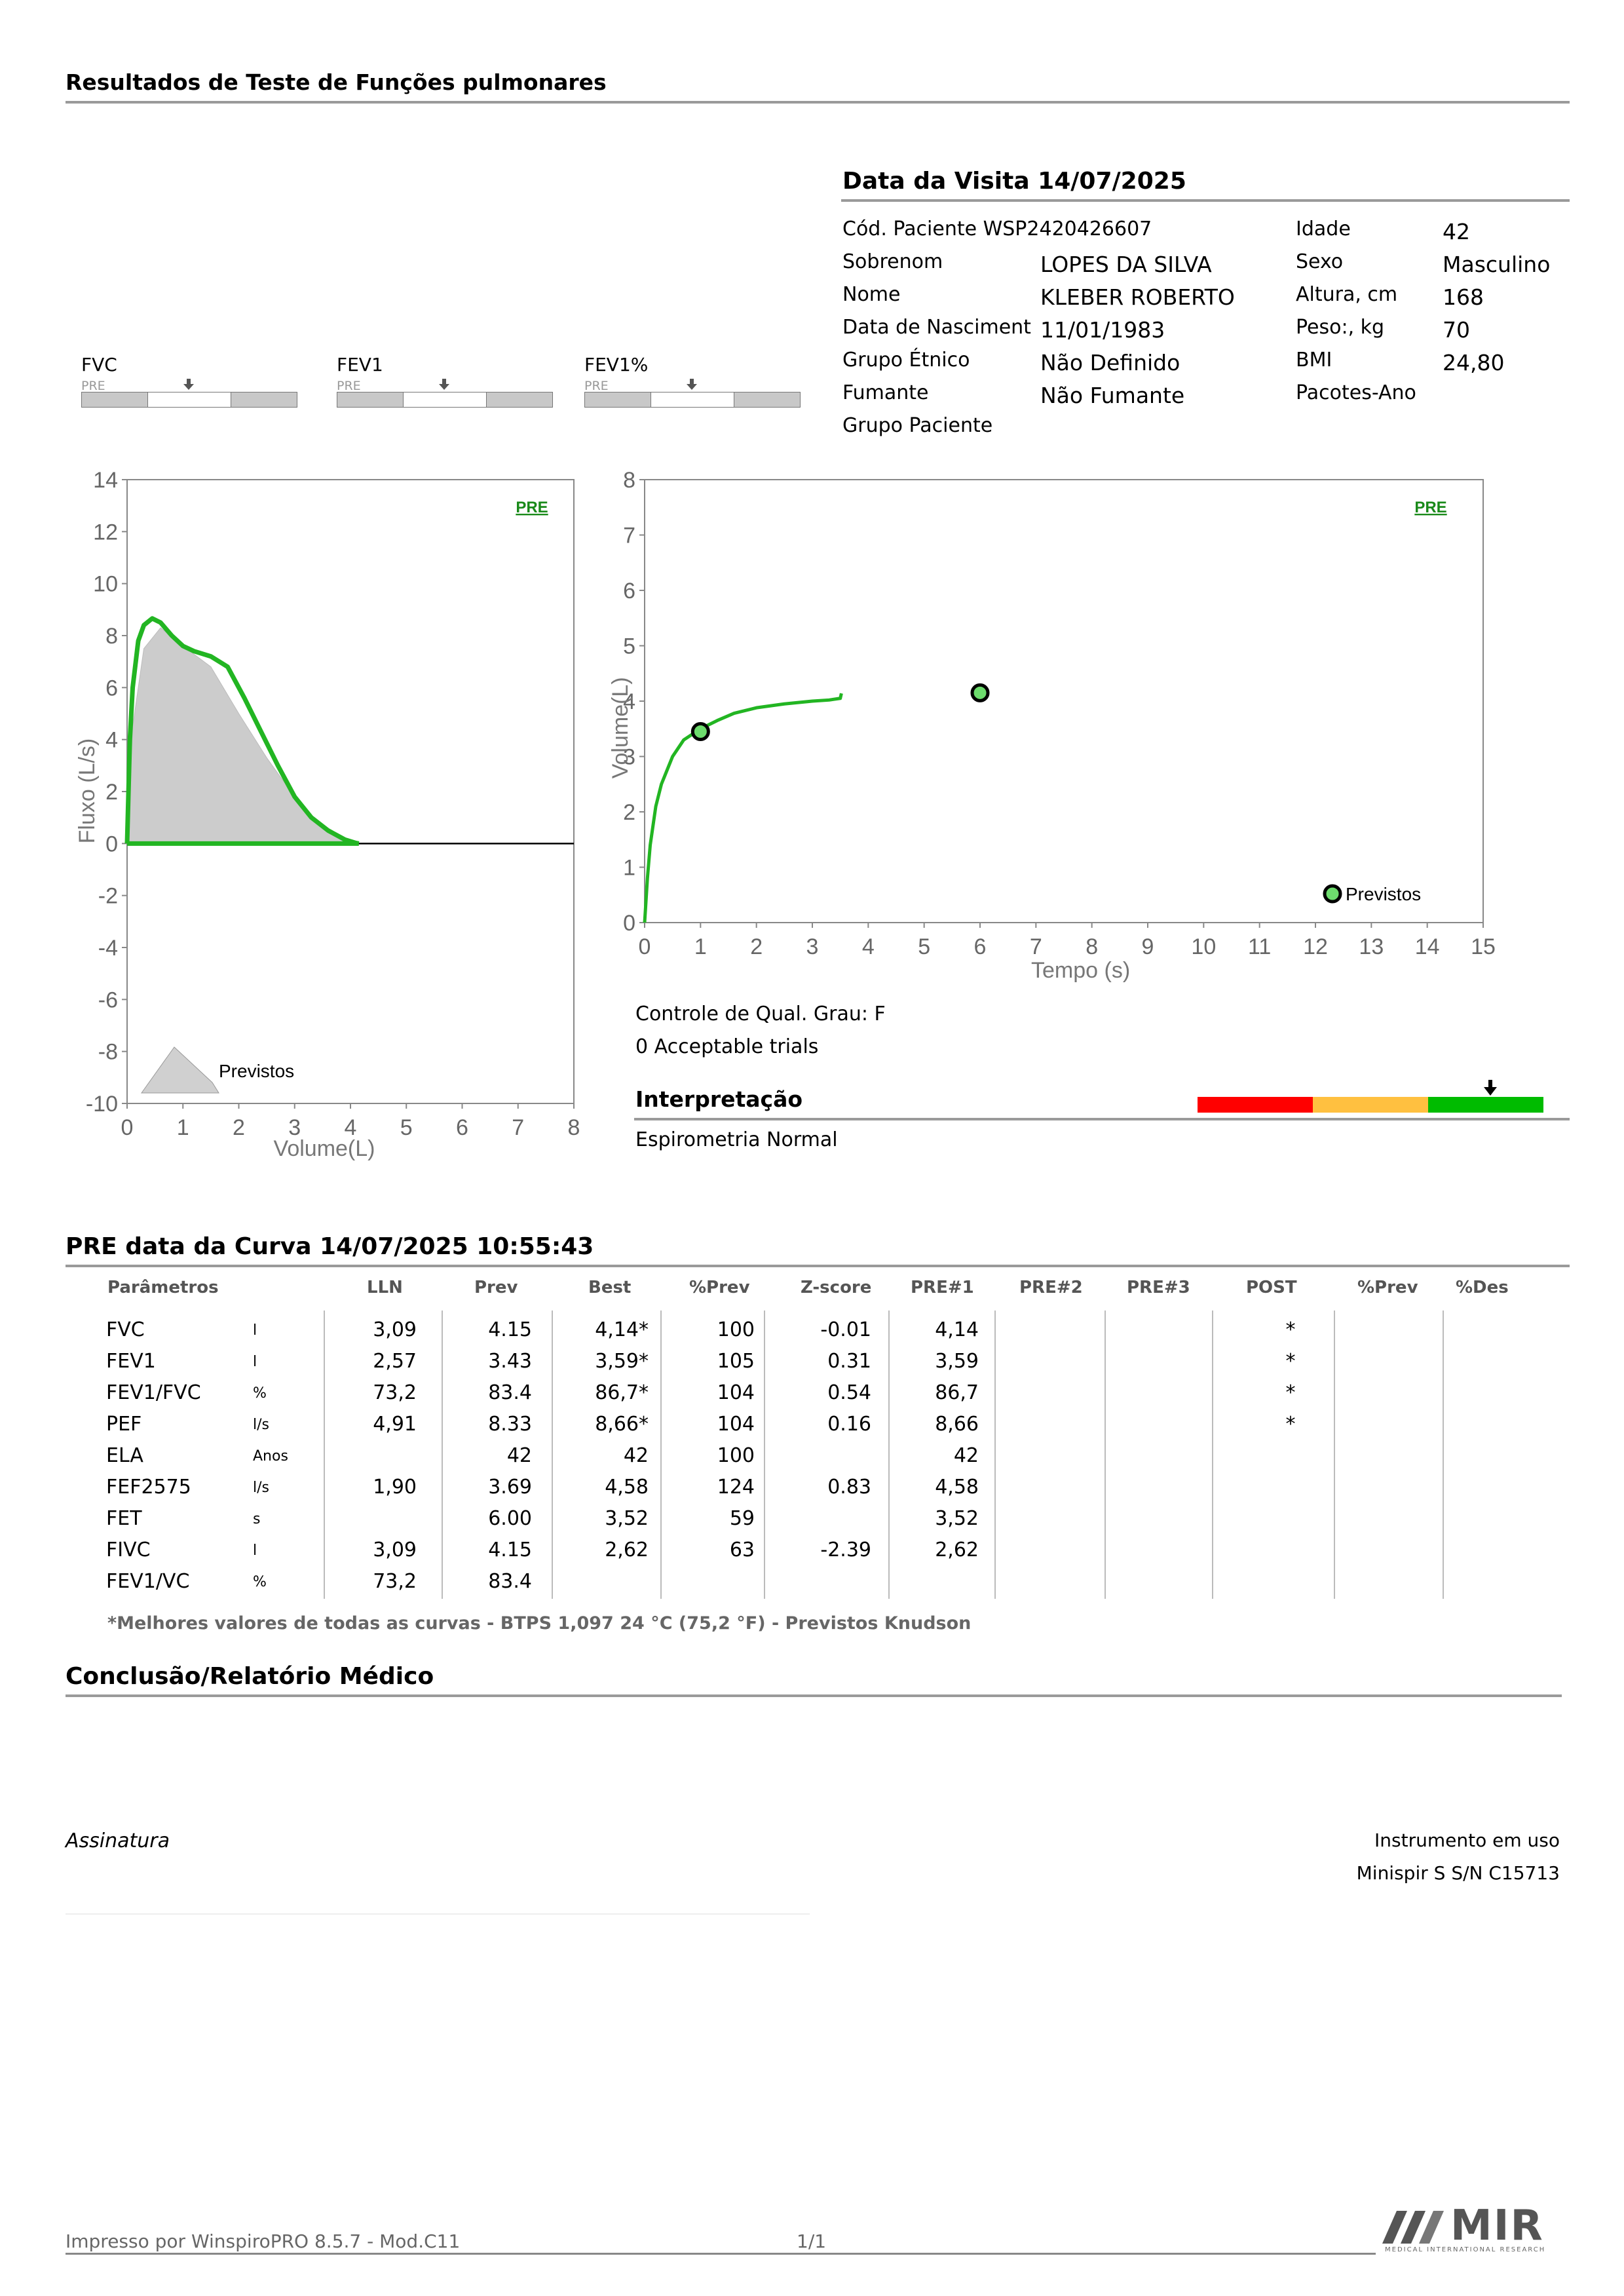 The image size is (1624, 2296). I want to click on indicator-bar, so click(692, 400).